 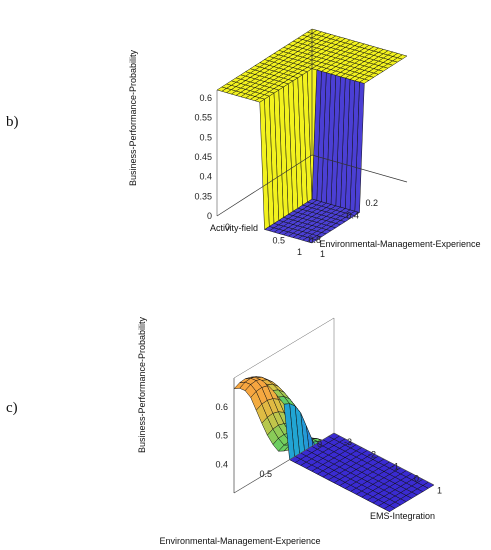 What do you see at coordinates (203, 157) in the screenshot?
I see `z-tick-label: 0.45` at bounding box center [203, 157].